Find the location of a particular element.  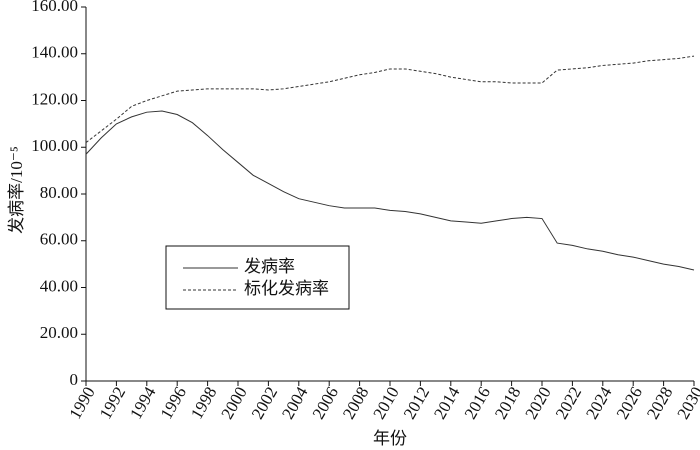

x-tick-label: 2014 is located at coordinates (447, 402).